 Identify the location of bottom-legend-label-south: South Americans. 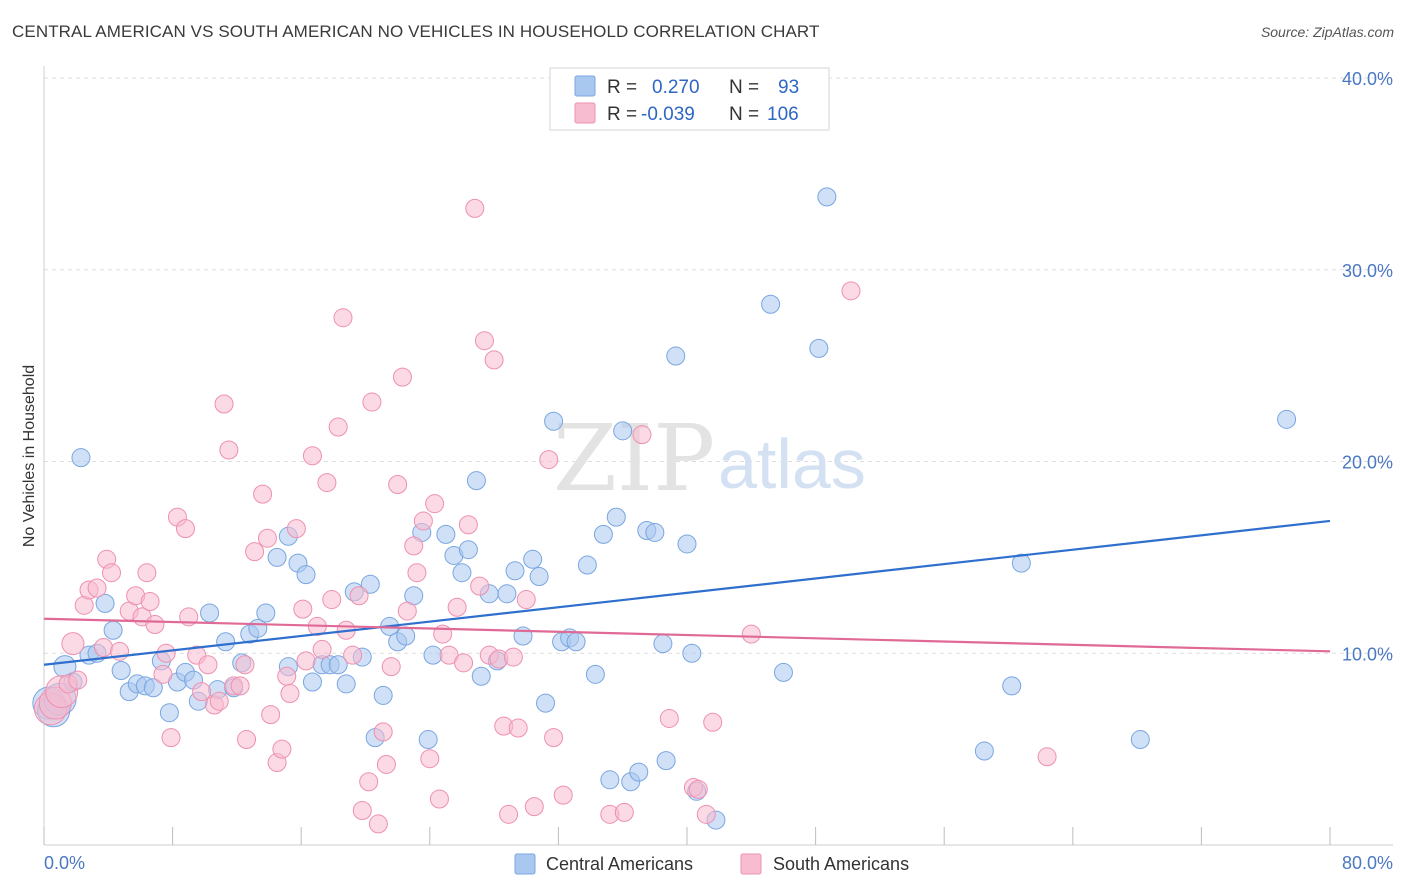
(841, 864).